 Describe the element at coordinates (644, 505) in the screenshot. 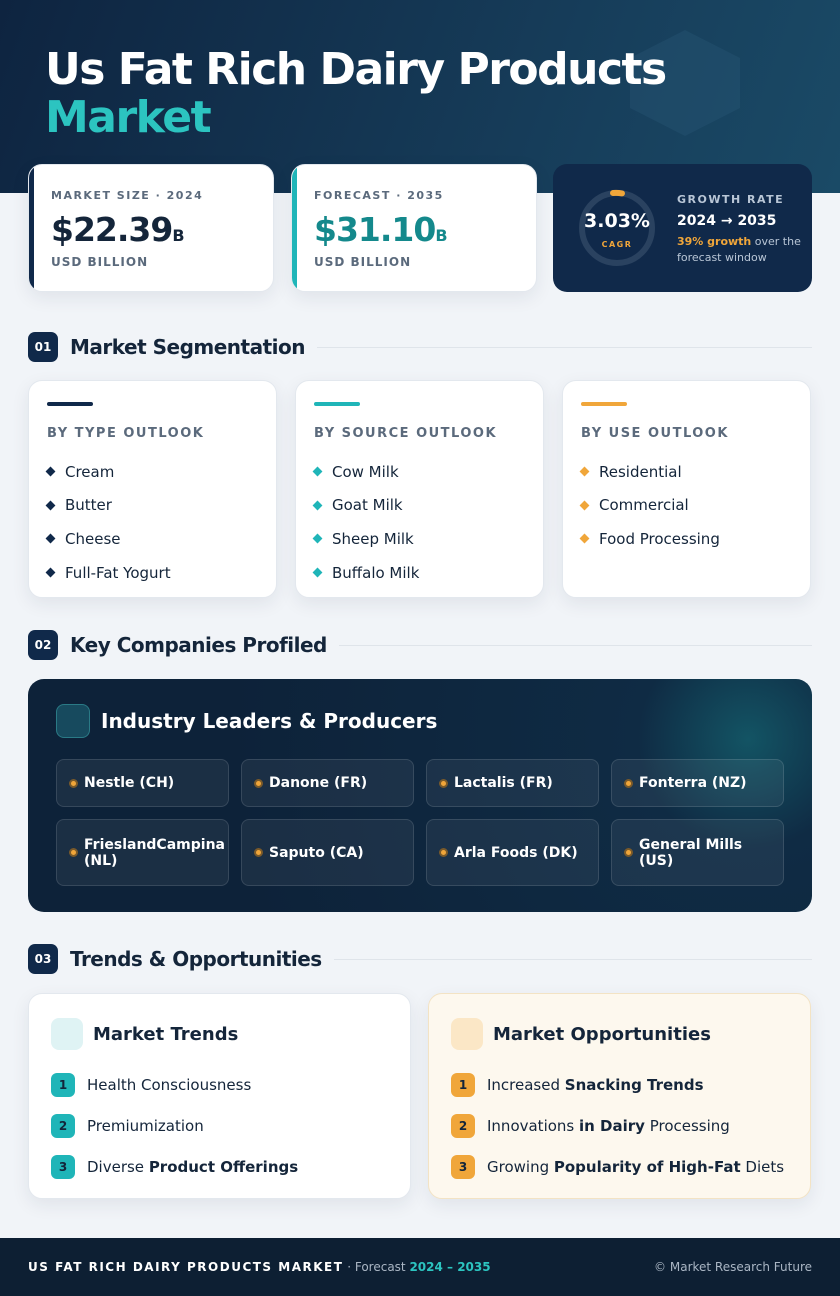

I see `item-text: Commercial` at that location.